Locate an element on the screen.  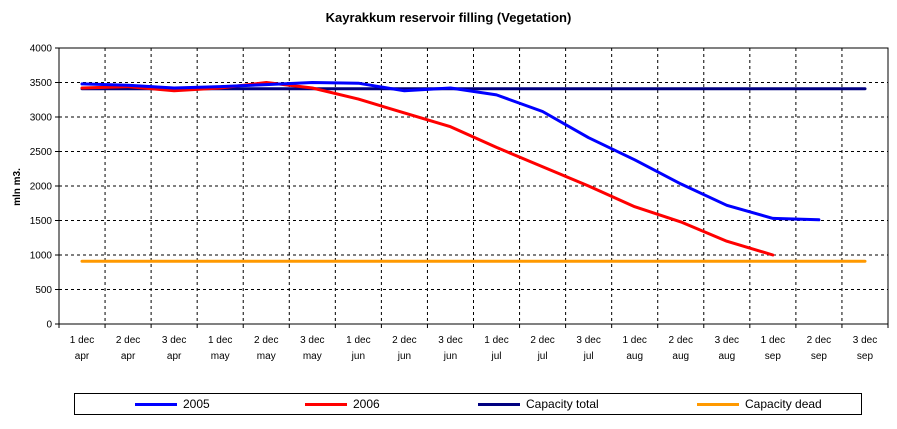
legend-item: 2005 is located at coordinates (172, 404).